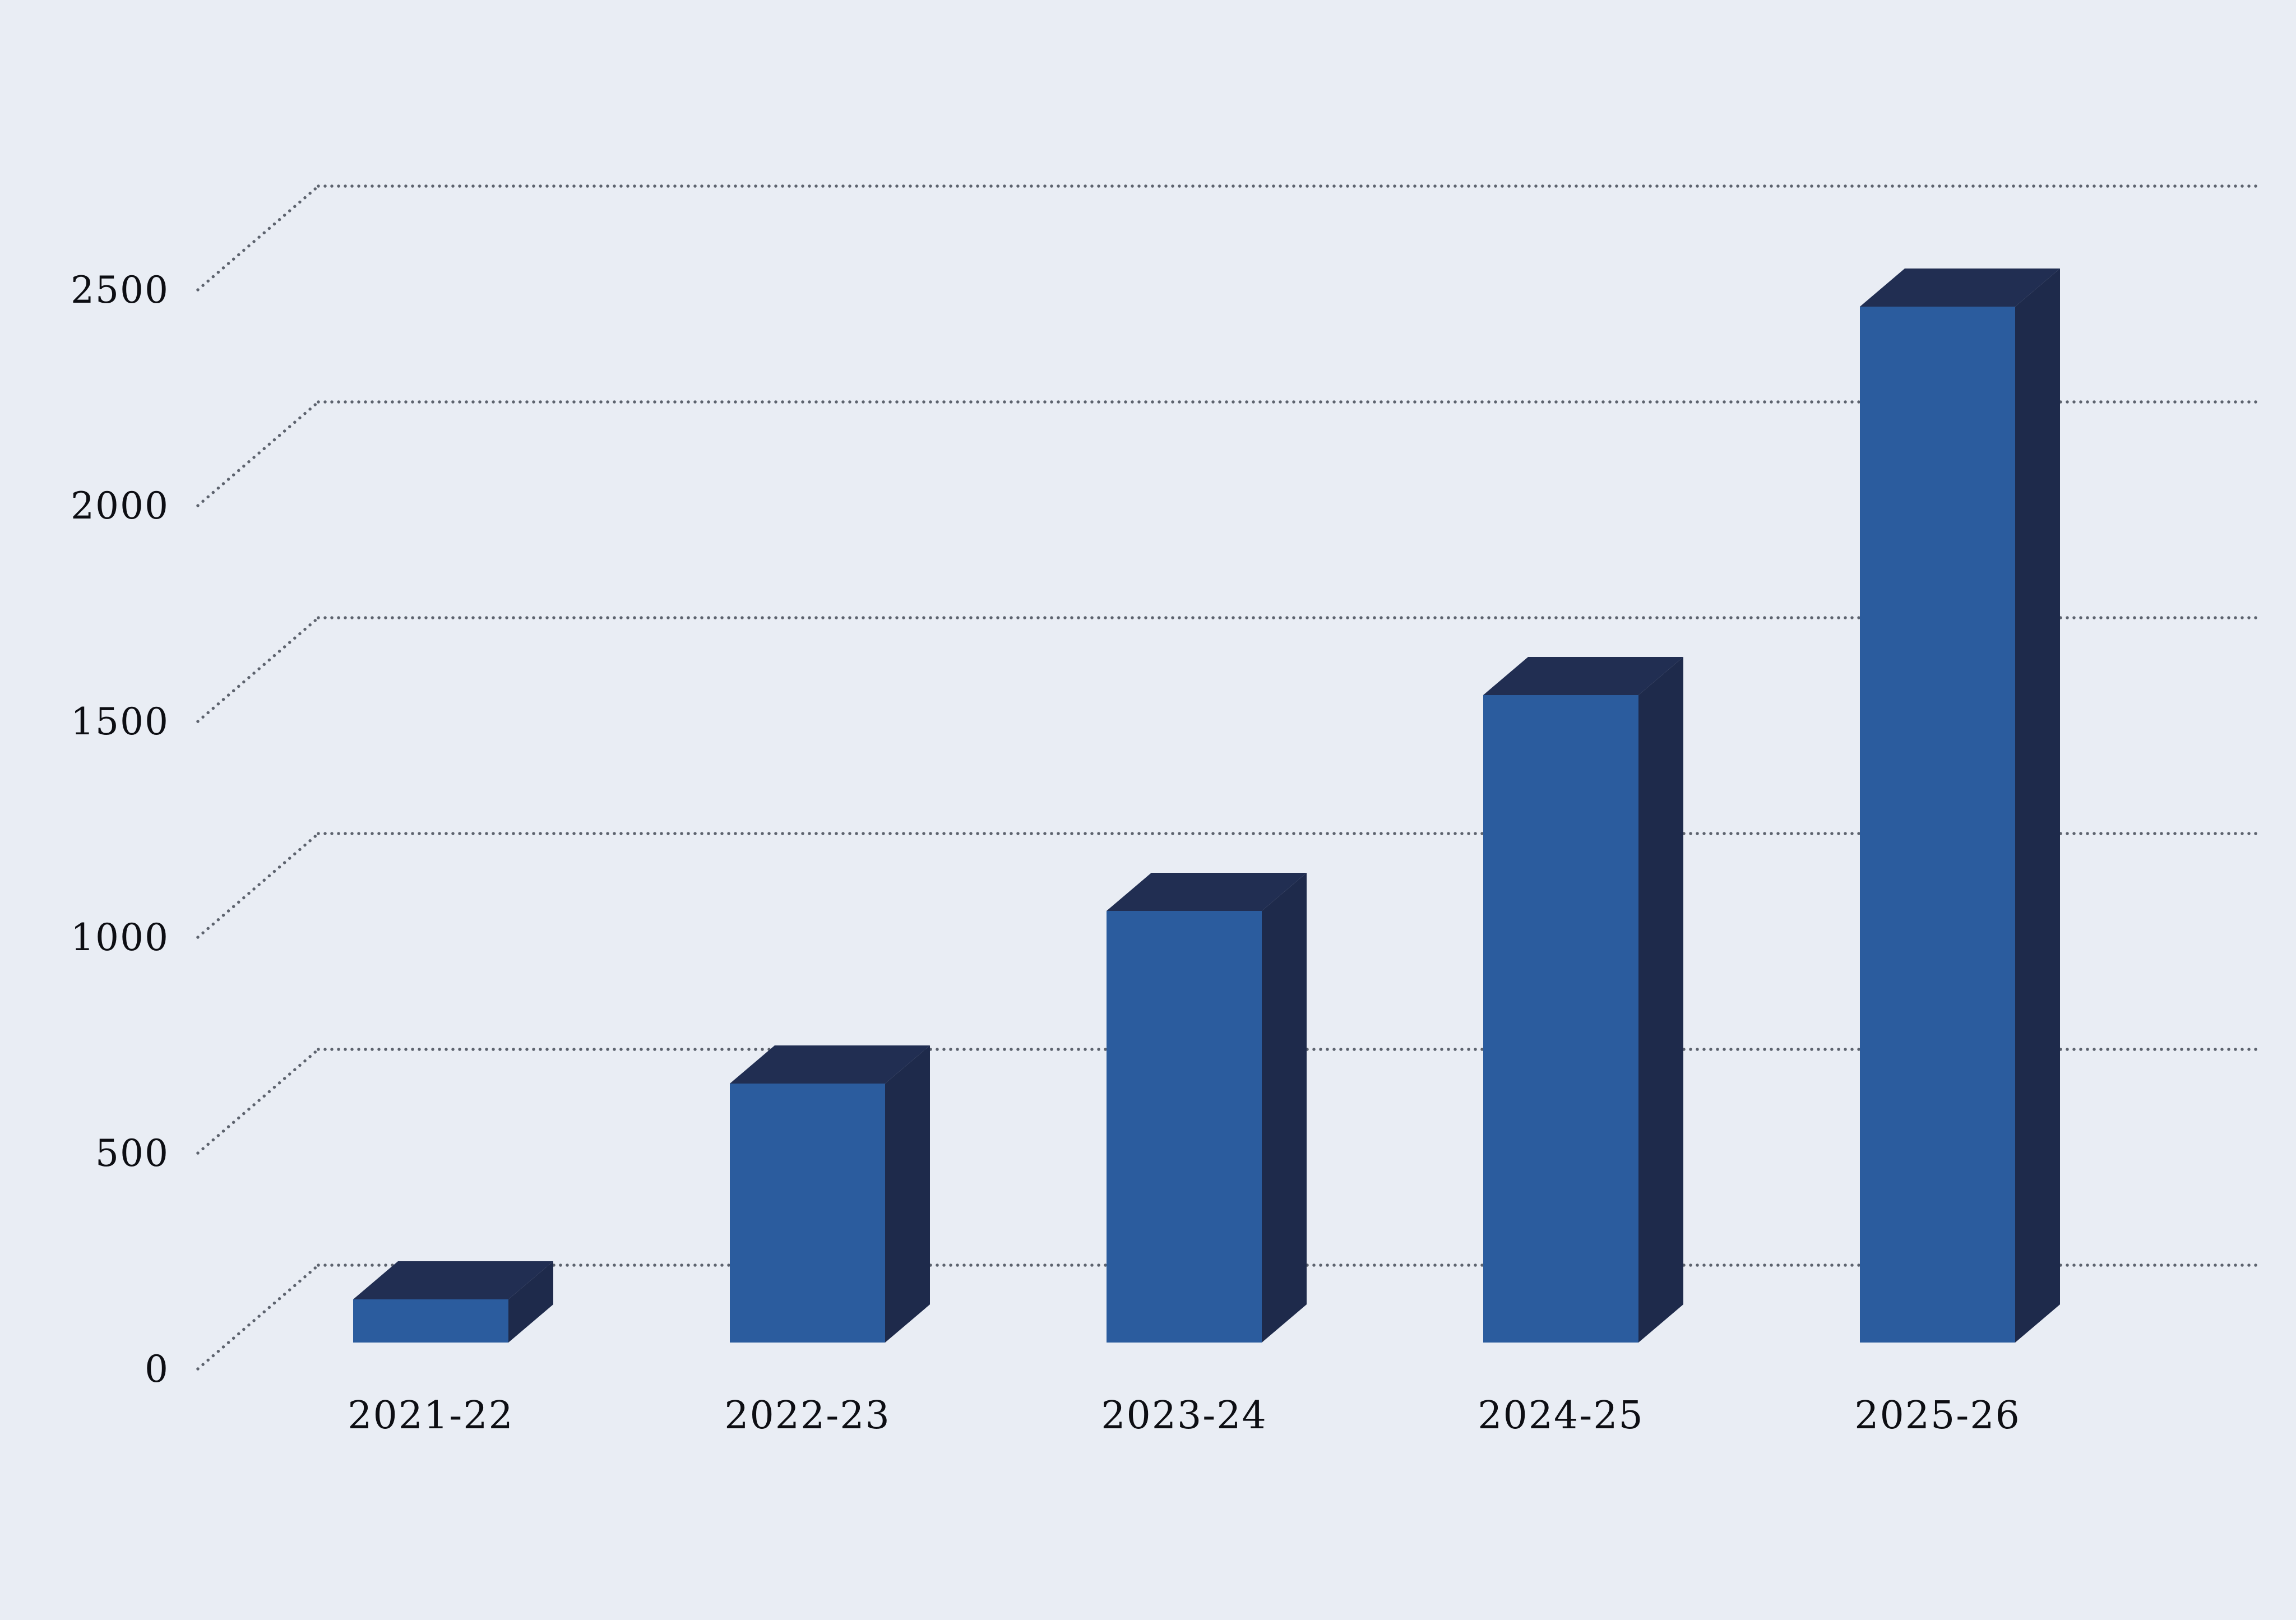 Image resolution: width=2296 pixels, height=1620 pixels. I want to click on y-tick-label: 0, so click(157, 1370).